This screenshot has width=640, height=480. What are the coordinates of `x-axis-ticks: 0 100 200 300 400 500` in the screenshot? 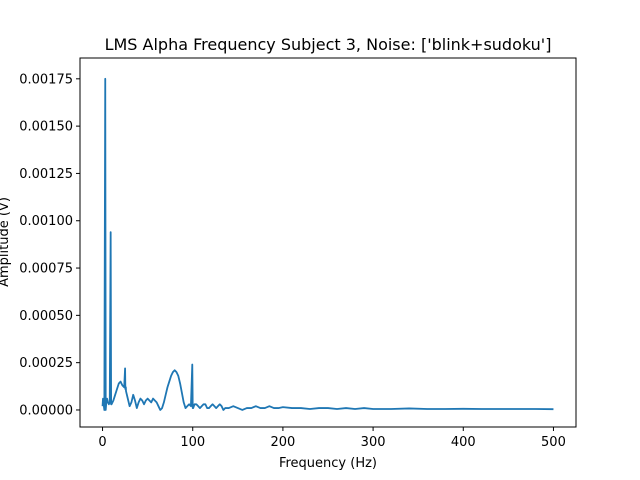 It's located at (332, 438).